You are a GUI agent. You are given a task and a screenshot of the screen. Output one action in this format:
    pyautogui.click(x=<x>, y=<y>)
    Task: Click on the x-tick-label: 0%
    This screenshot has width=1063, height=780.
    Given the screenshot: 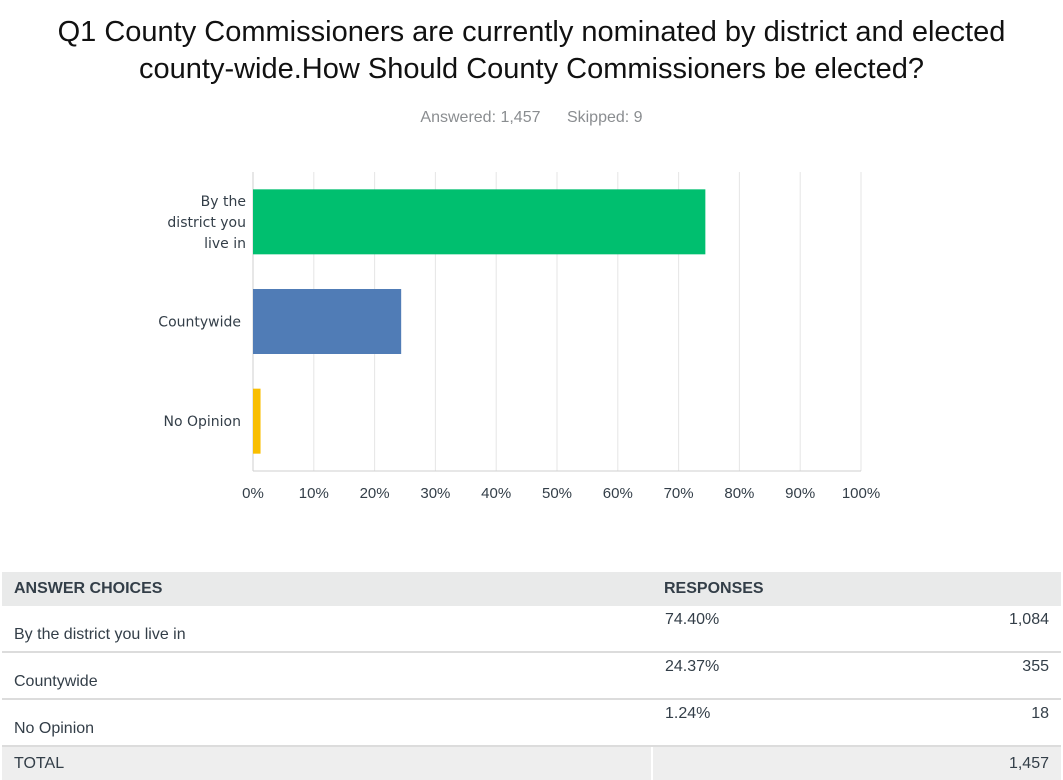 What is the action you would take?
    pyautogui.click(x=253, y=493)
    